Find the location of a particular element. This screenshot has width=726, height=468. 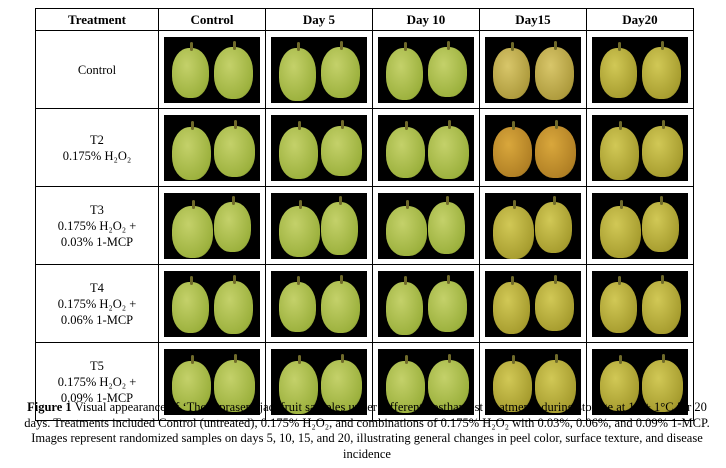

treatment-label: T4 0.175% H₂O₂ +0.06% 1-MCP is located at coordinates (97, 303).